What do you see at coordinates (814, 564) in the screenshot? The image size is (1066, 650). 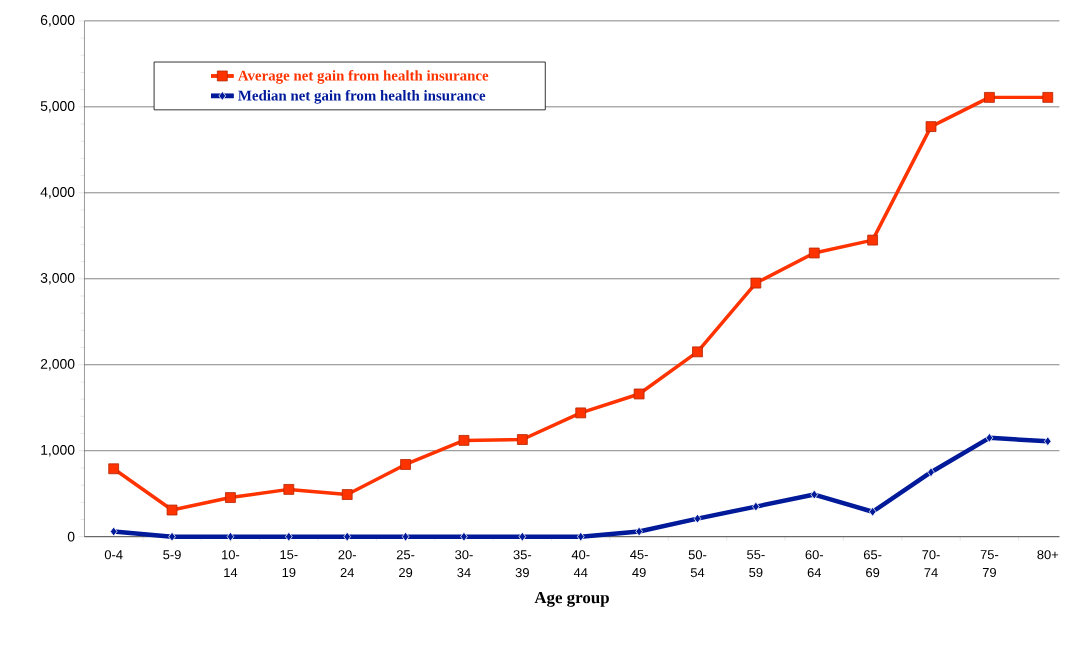 I see `x-tick-label: 60- 64` at bounding box center [814, 564].